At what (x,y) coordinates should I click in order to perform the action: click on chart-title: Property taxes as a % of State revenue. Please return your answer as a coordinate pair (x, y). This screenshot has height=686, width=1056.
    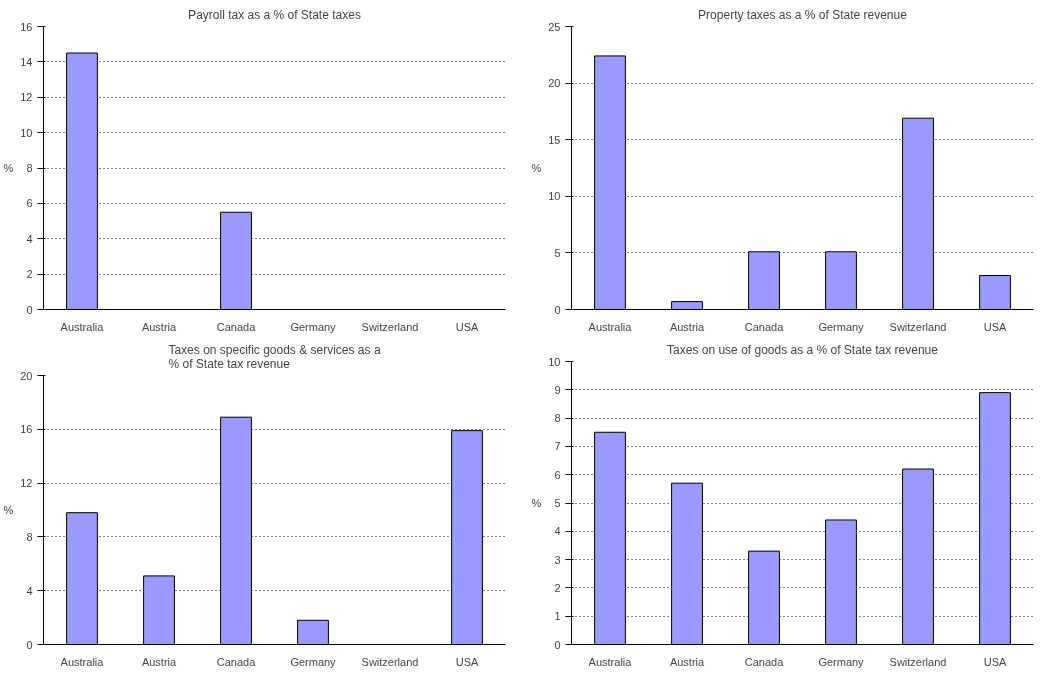
    Looking at the image, I should click on (803, 14).